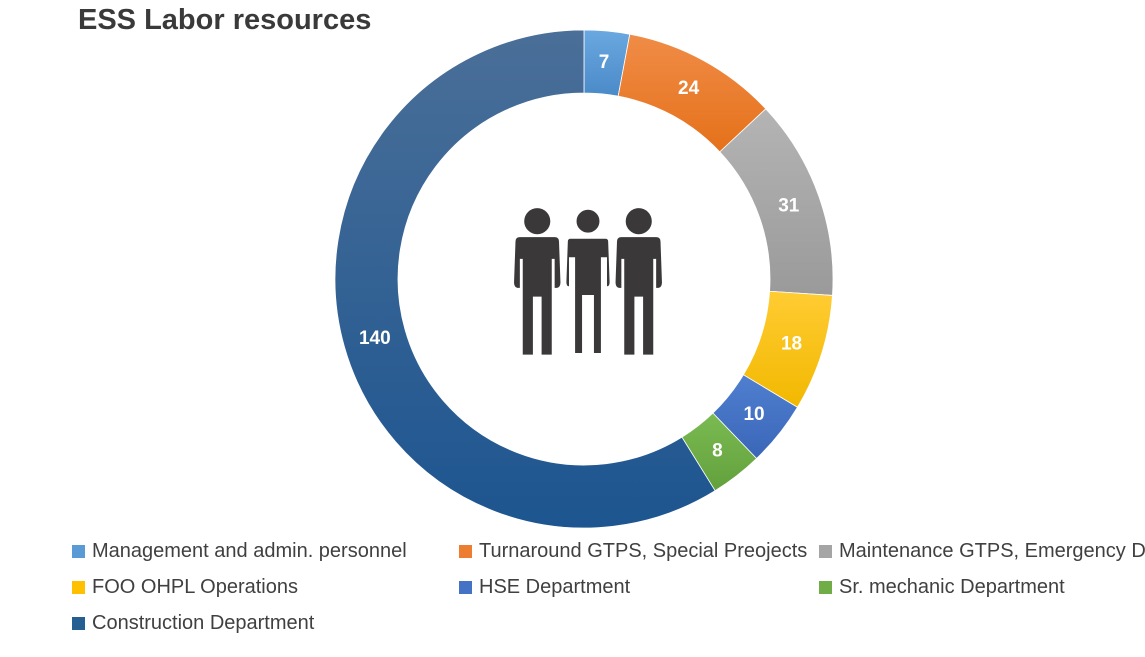 The image size is (1145, 657). I want to click on legend-item-maintenance-gtps-emergency-d: Maintenance GTPS, Emergency D, so click(982, 551).